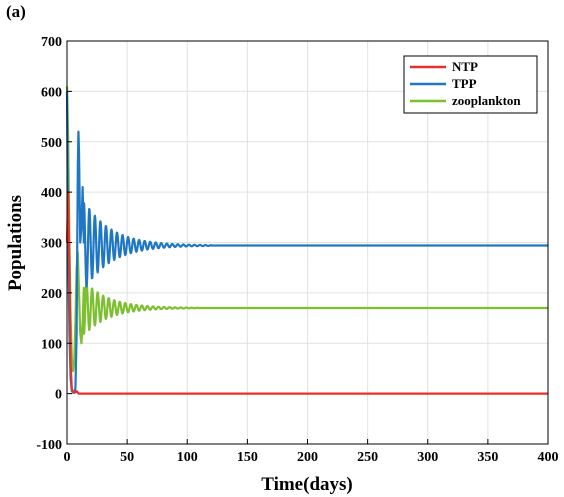 The height and width of the screenshot is (497, 564). What do you see at coordinates (486, 100) in the screenshot?
I see `legend-label-zoo: zooplankton` at bounding box center [486, 100].